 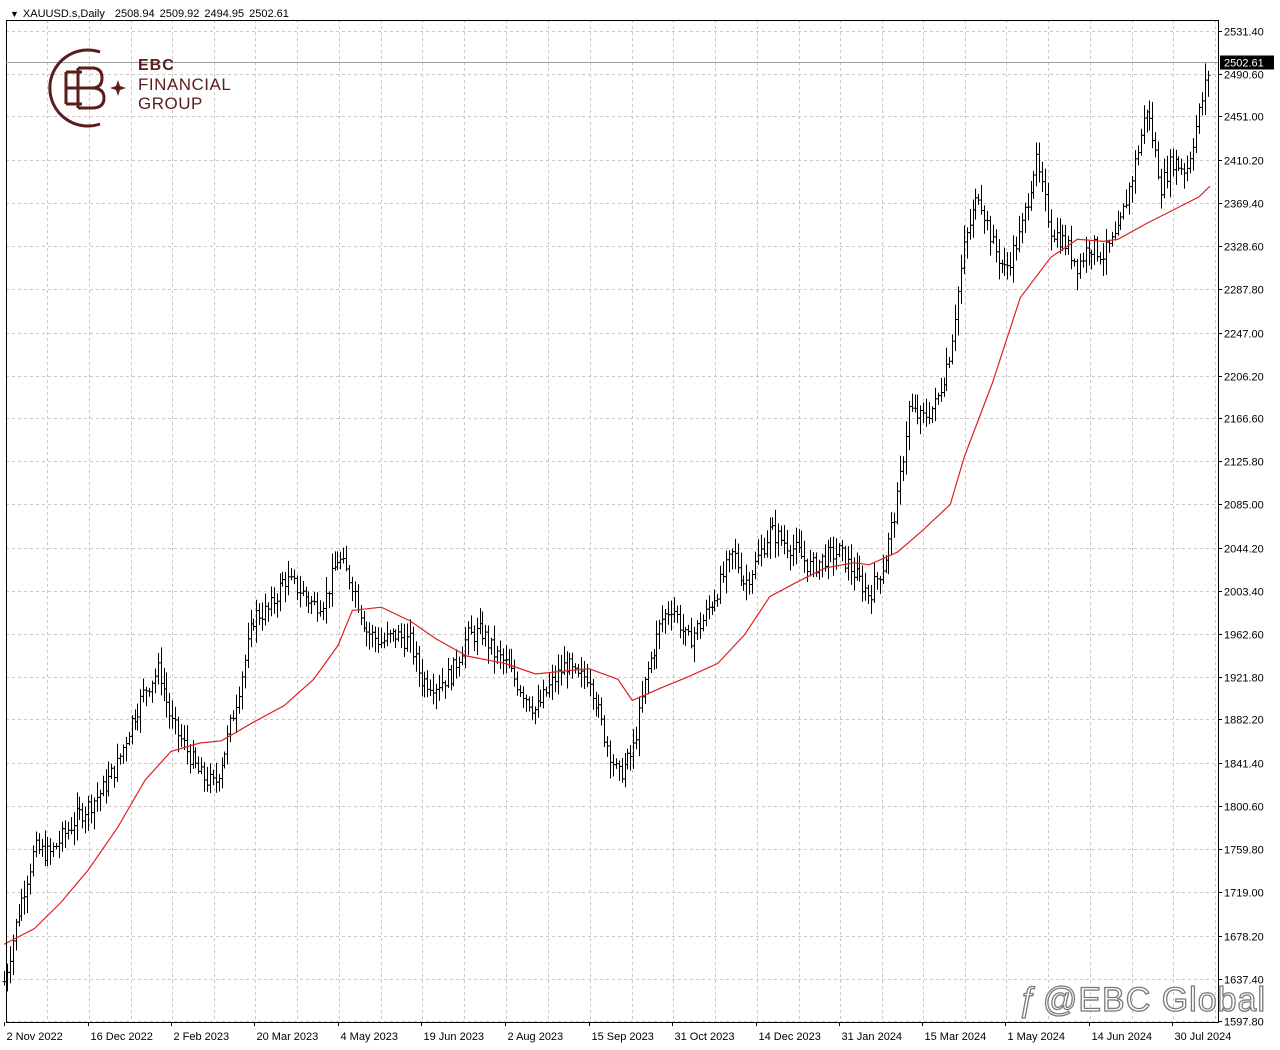 I want to click on current-price-tag-bg, so click(x=1247, y=62).